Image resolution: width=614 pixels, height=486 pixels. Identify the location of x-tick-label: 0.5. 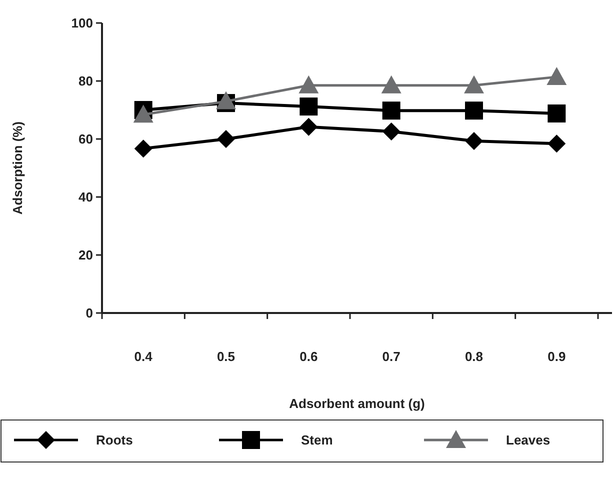
(226, 356).